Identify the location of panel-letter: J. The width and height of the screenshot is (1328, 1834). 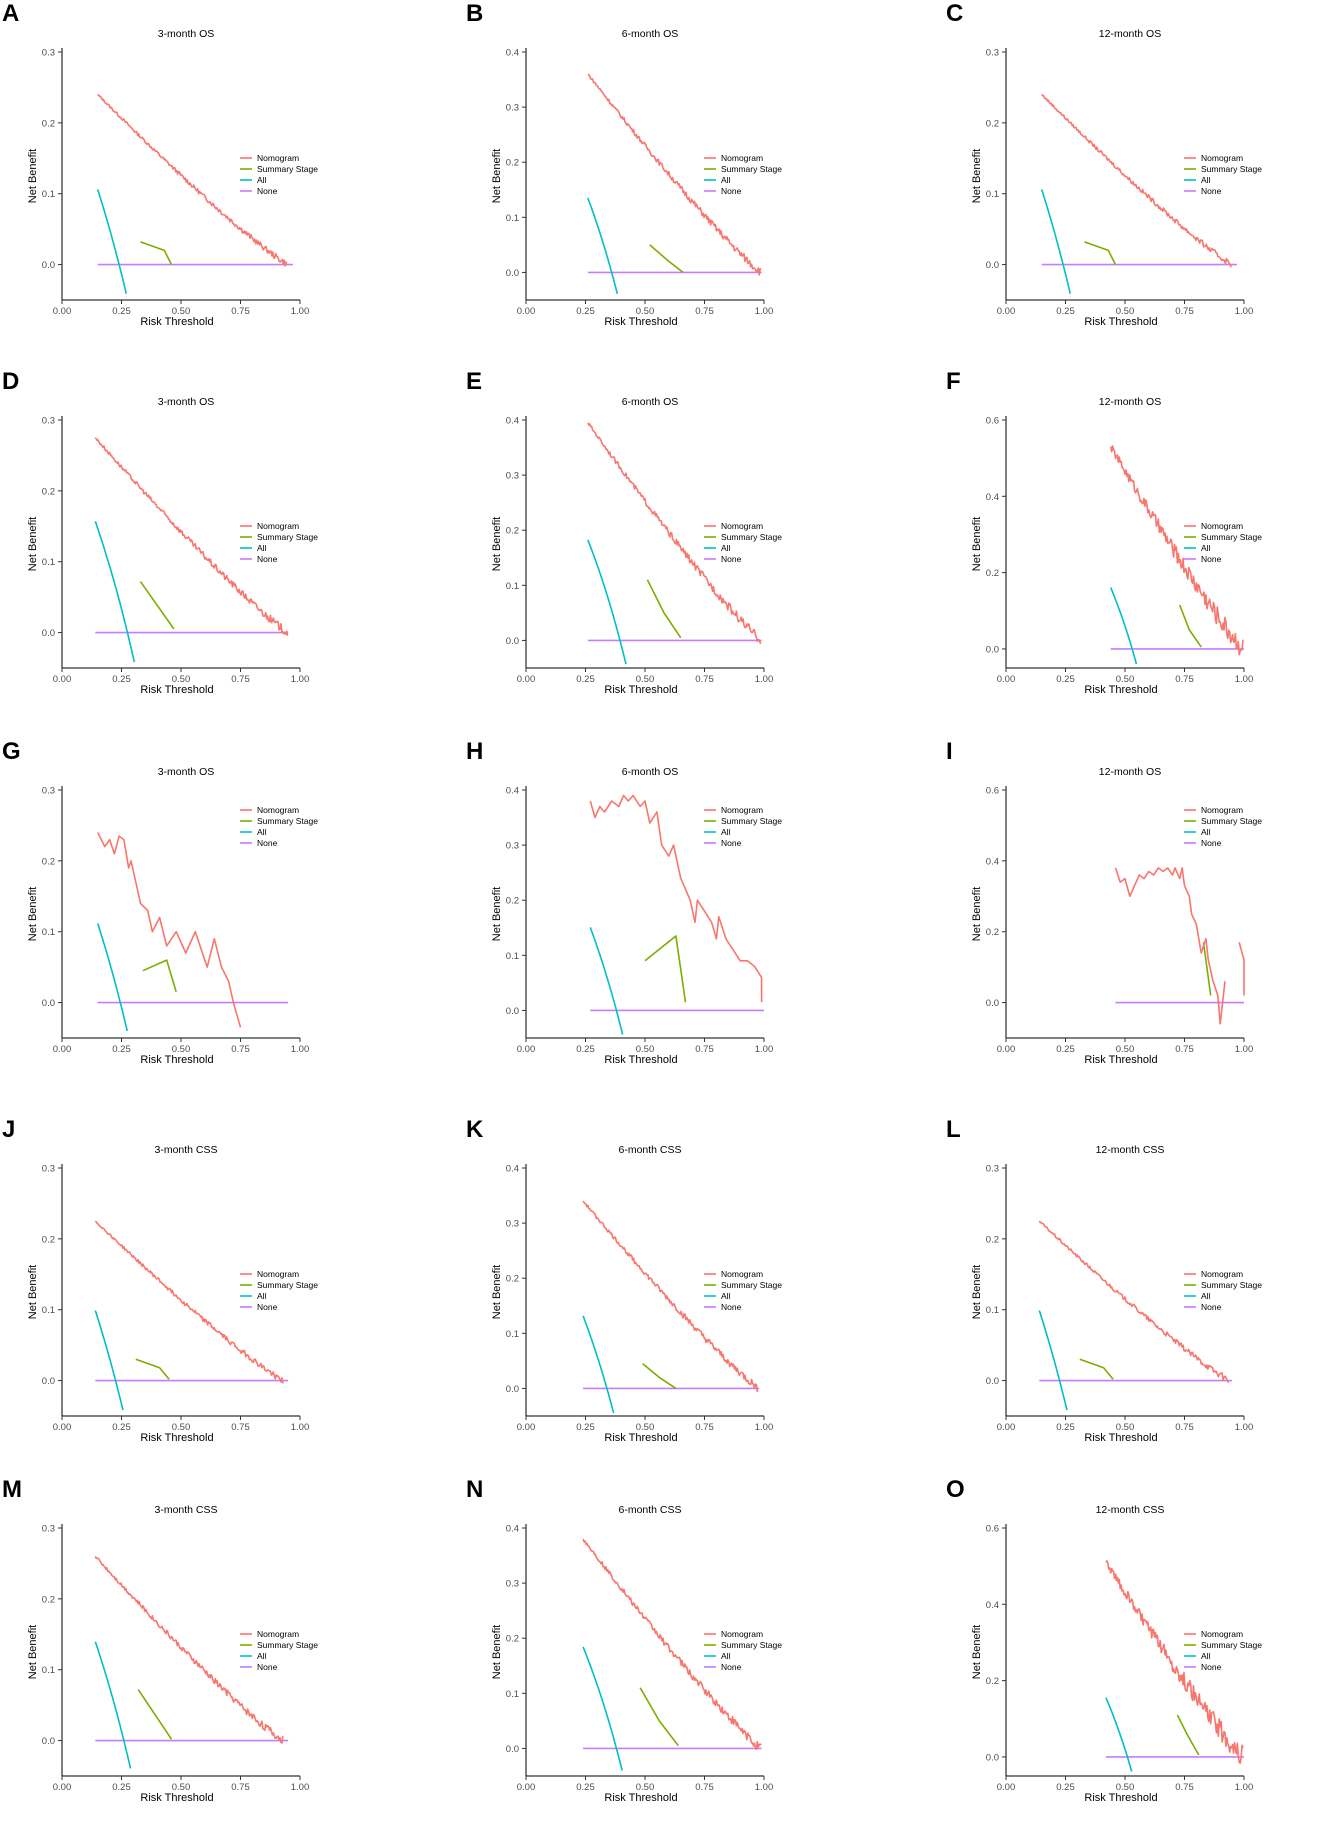
(9, 1129).